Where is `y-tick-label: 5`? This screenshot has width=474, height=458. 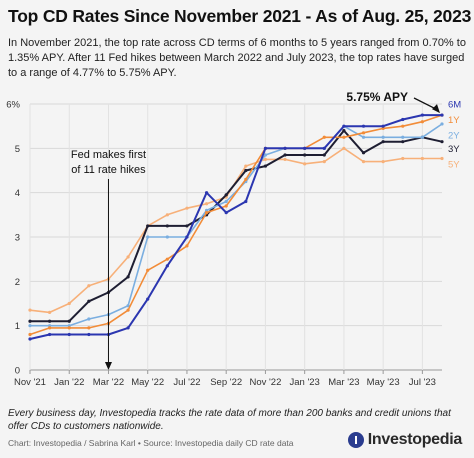 y-tick-label: 5 is located at coordinates (17, 149).